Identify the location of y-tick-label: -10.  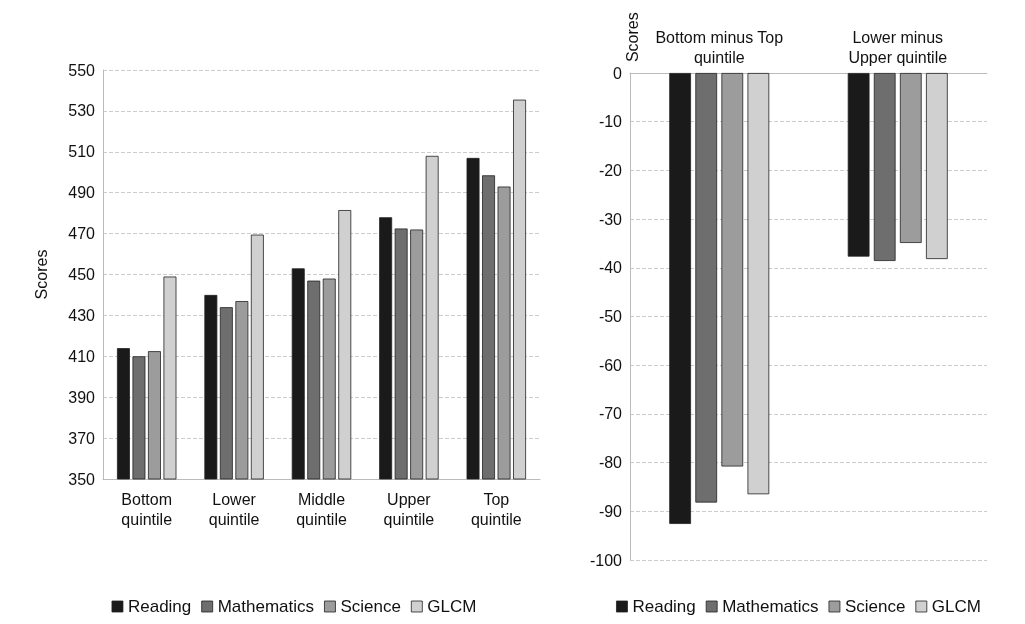
(610, 122).